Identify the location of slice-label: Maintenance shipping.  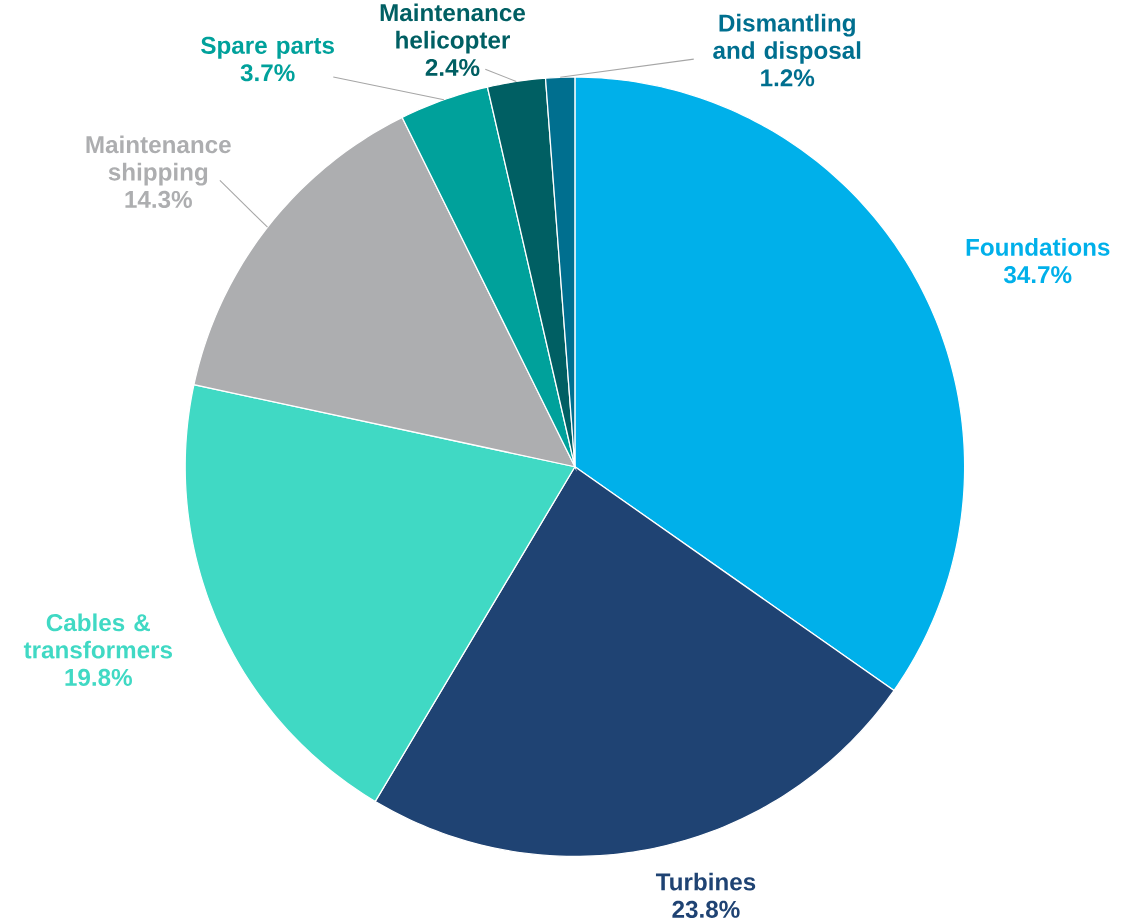
(158, 160).